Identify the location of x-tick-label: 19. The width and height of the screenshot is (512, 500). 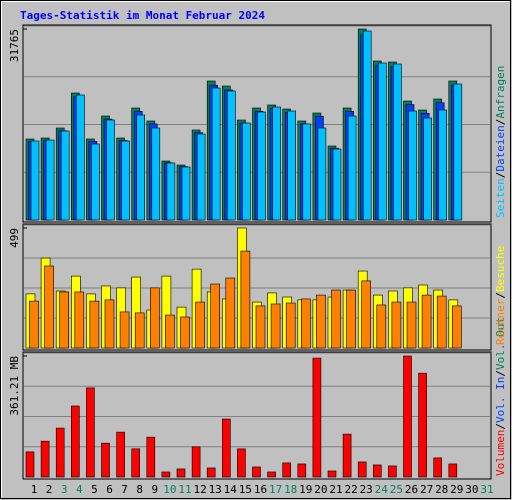
(305, 489).